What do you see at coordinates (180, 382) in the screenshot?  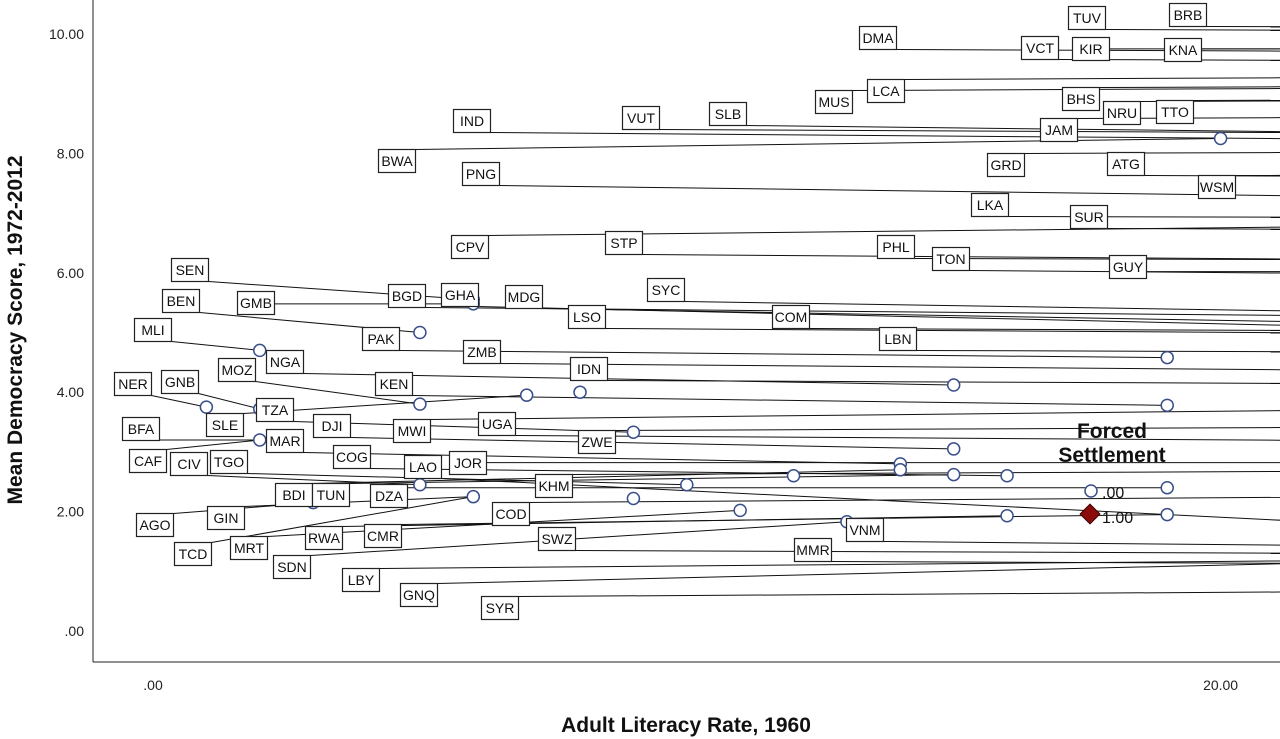 I see `point-label-text: GNB` at bounding box center [180, 382].